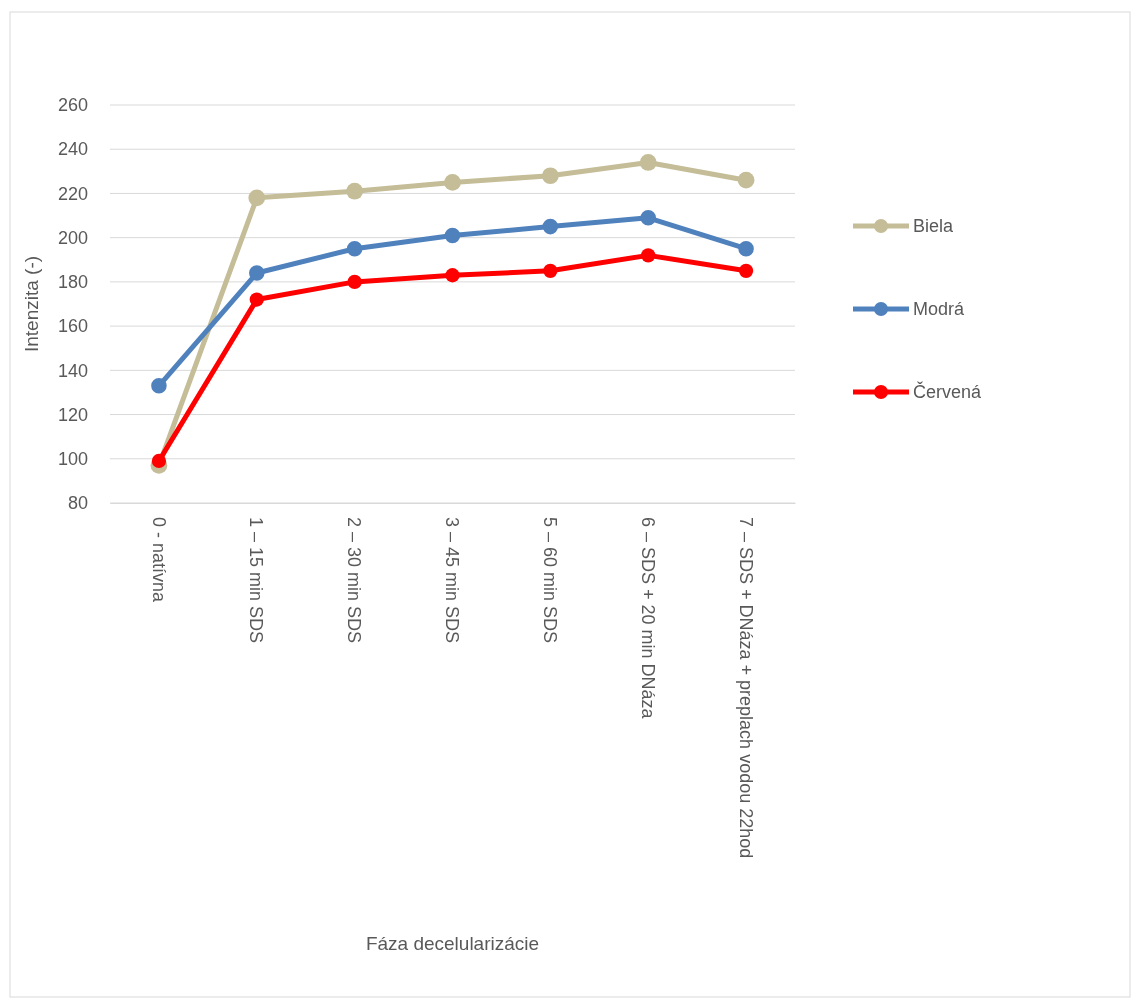 The width and height of the screenshot is (1132, 999). I want to click on legend-label: Modrá, so click(939, 309).